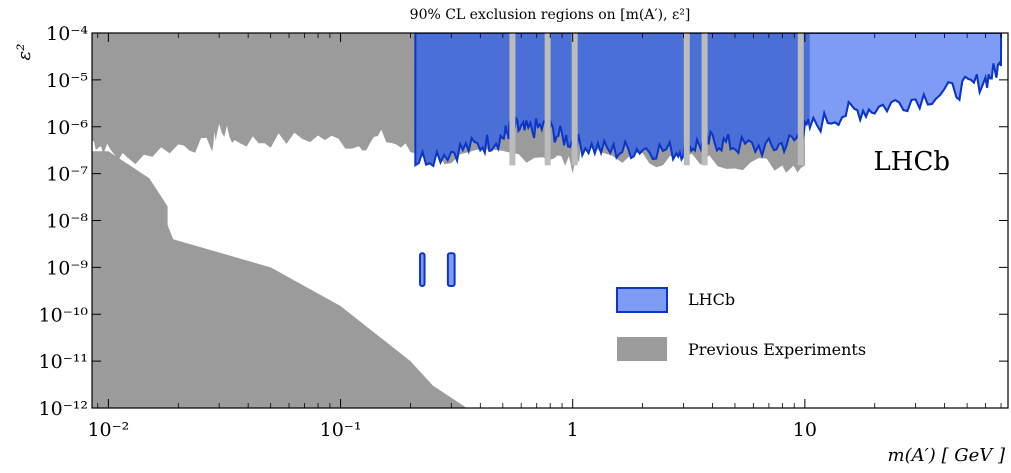 The width and height of the screenshot is (1011, 473). What do you see at coordinates (906, 83) in the screenshot?
I see `lhcb-high-mass-region` at bounding box center [906, 83].